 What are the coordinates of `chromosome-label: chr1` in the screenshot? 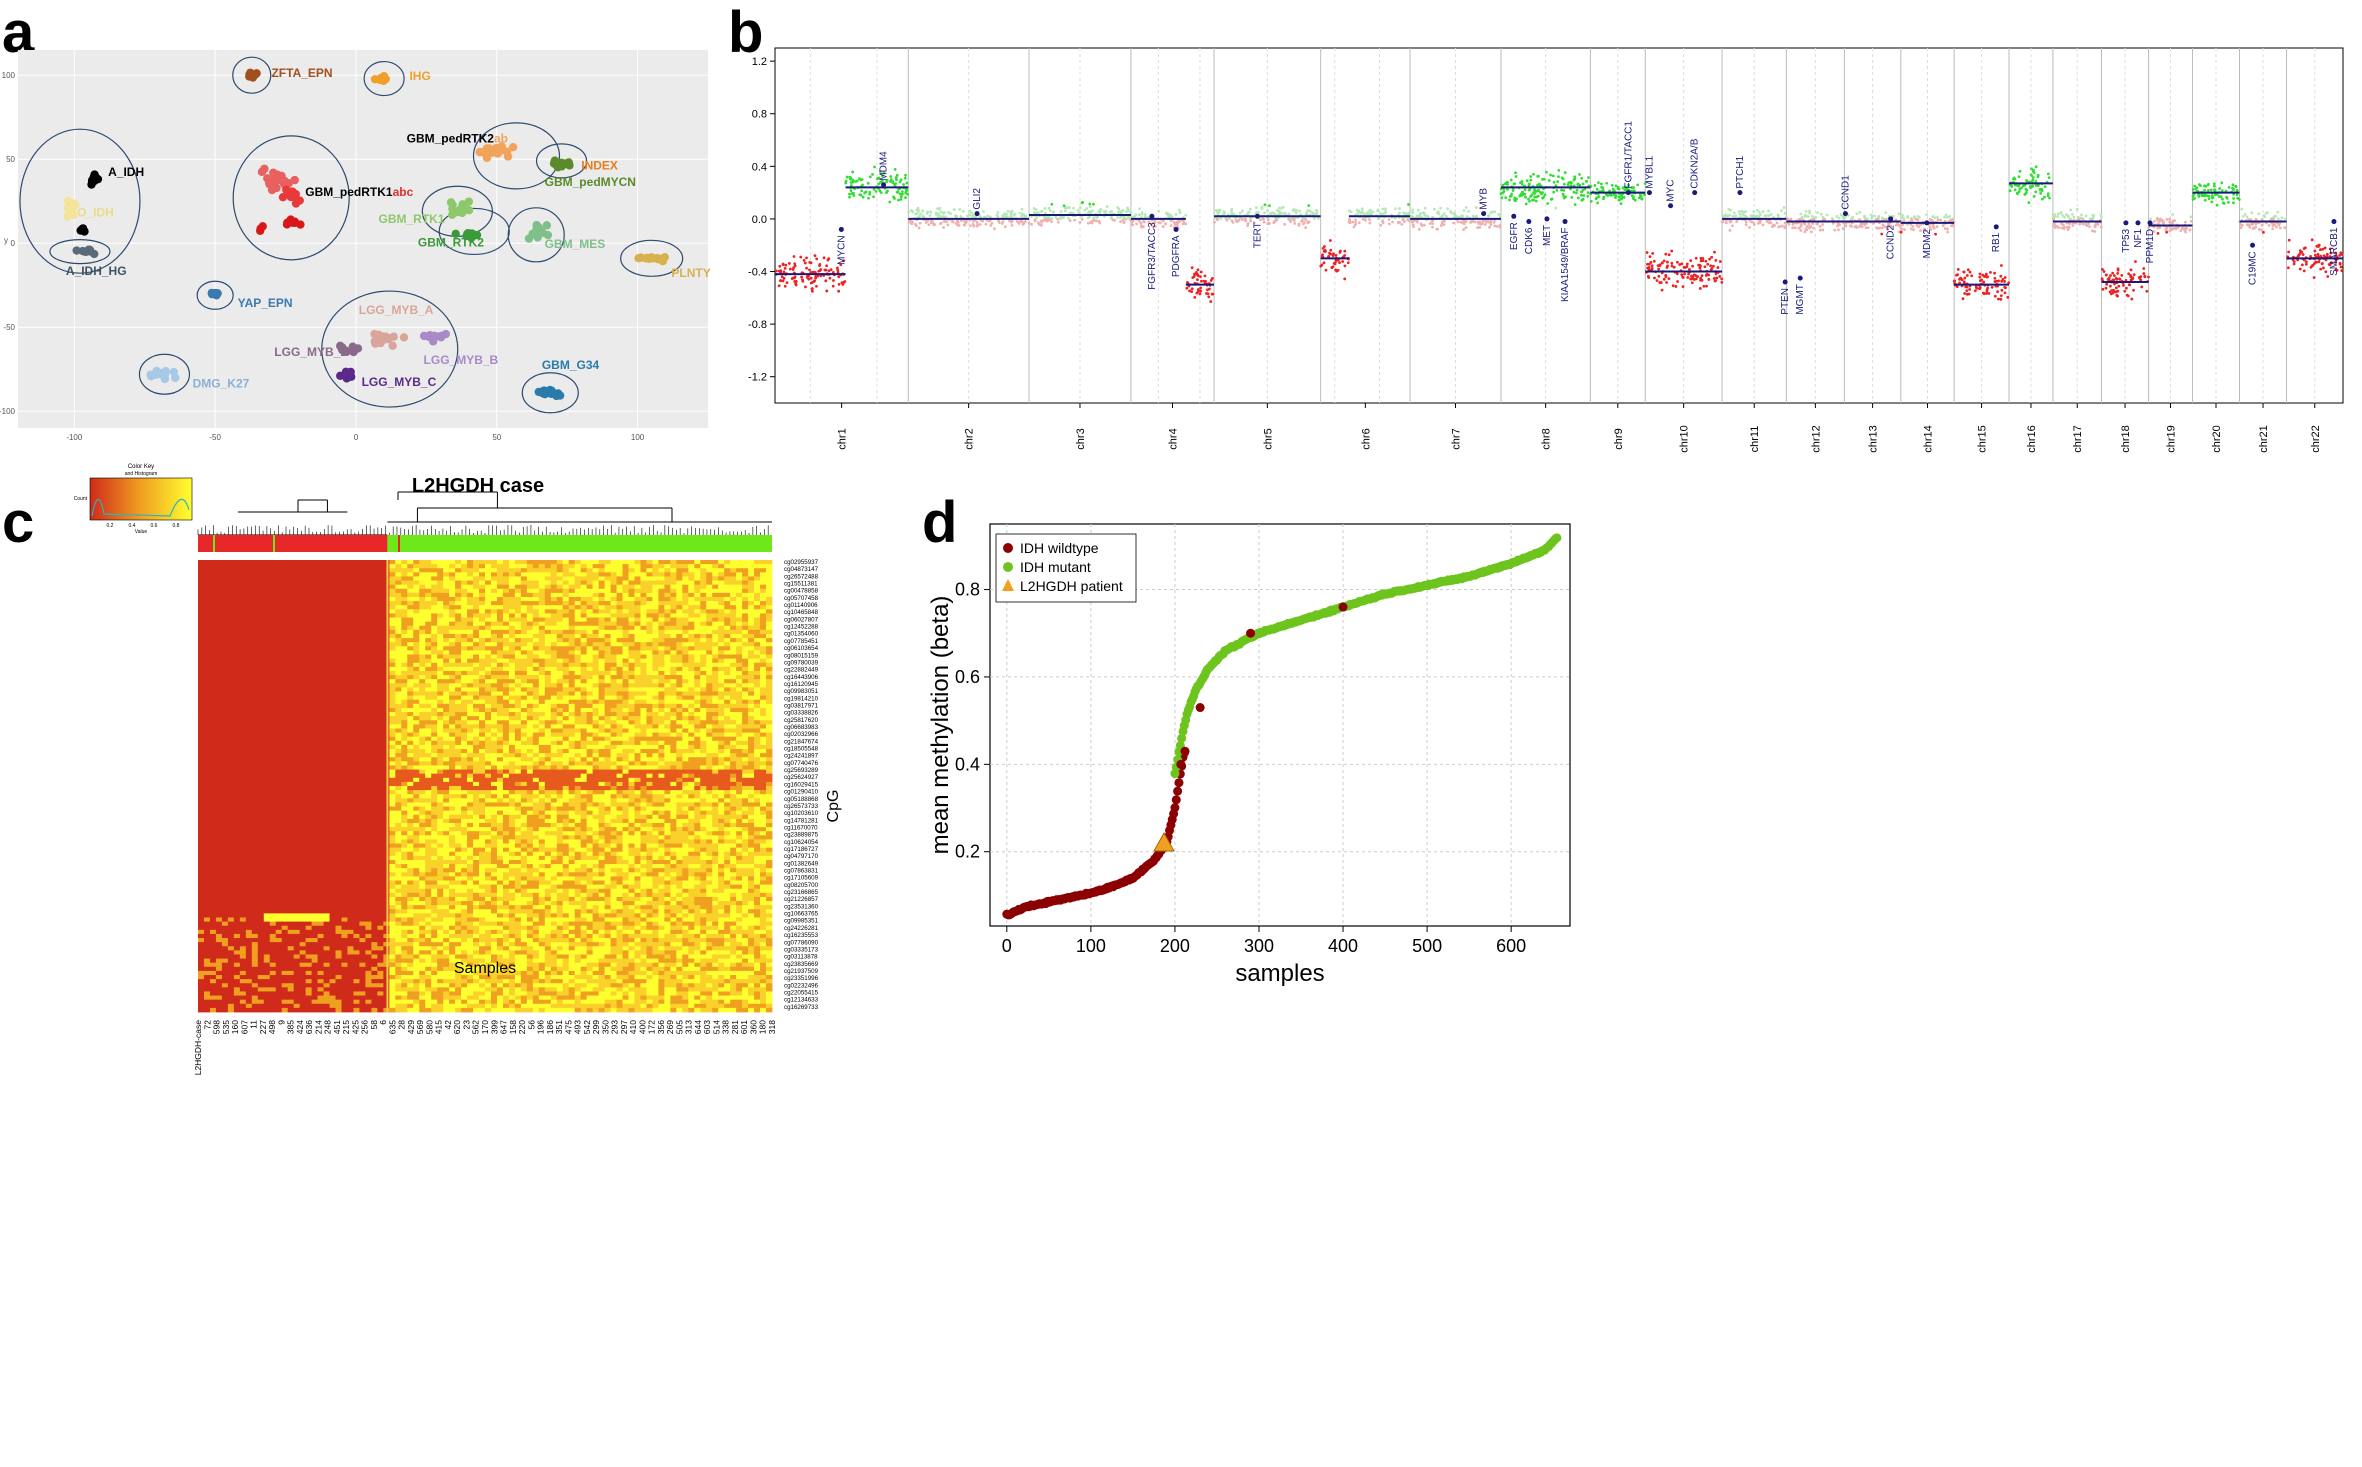 It's located at (843, 438).